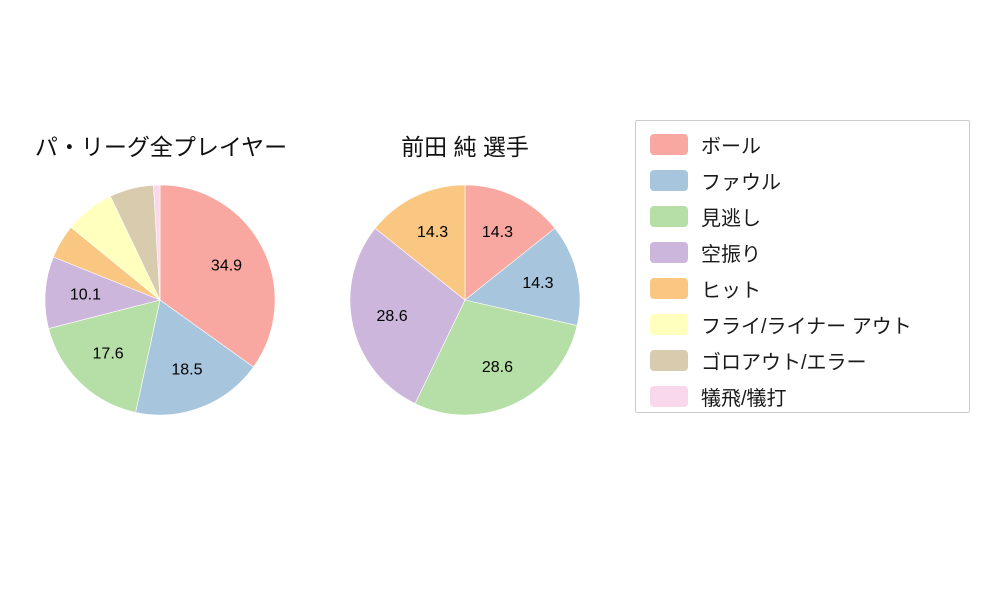 This screenshot has width=1000, height=600. I want to click on legend-item-label: 見逃し, so click(731, 218).